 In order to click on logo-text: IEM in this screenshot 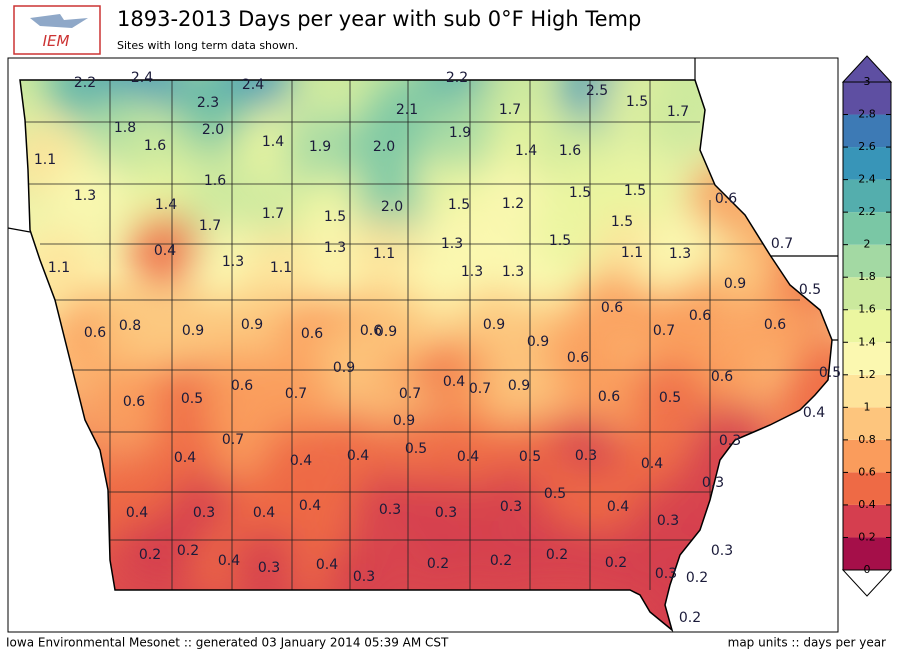, I will do `click(56, 41)`.